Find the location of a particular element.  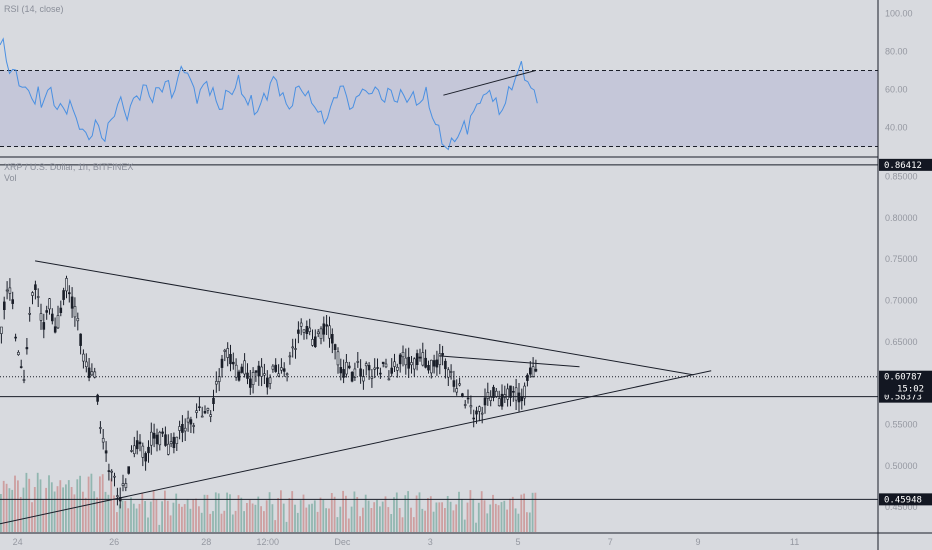

price-tick-label: 0.50000 is located at coordinates (901, 466).